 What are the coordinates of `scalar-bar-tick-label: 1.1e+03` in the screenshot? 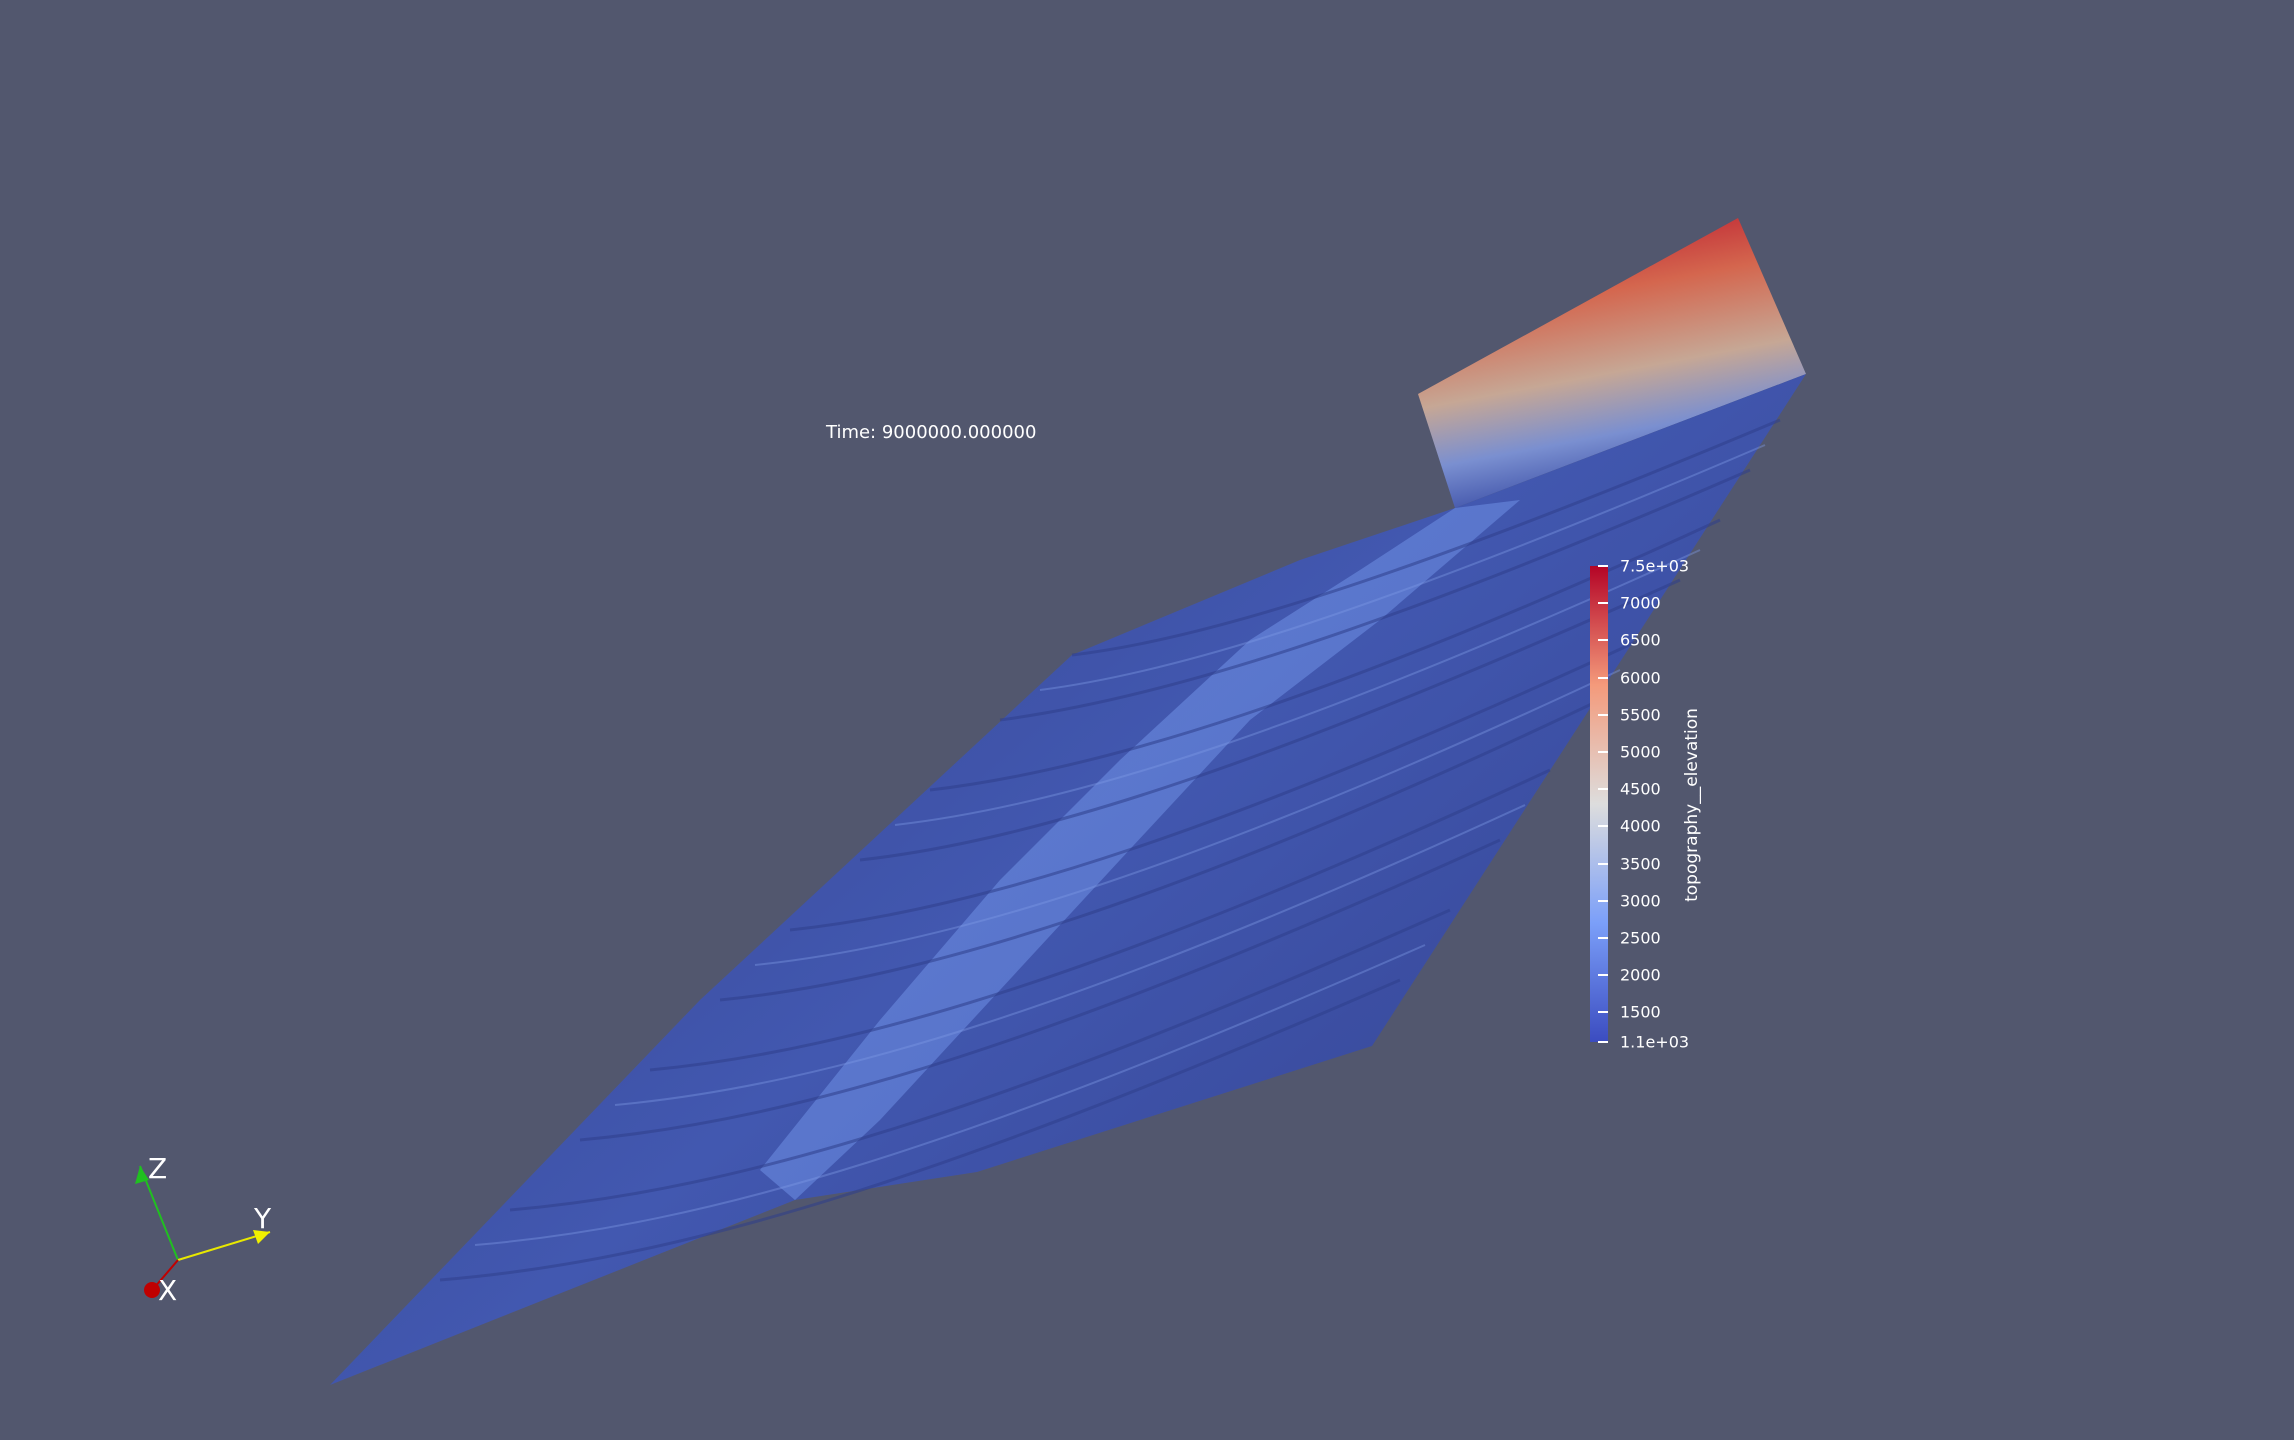 It's located at (1655, 1042).